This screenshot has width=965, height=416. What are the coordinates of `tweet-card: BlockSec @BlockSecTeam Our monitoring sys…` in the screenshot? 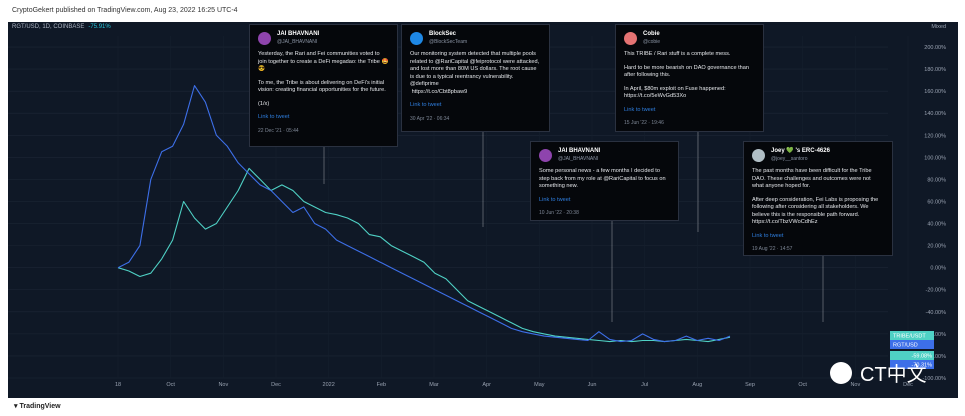 It's located at (475, 78).